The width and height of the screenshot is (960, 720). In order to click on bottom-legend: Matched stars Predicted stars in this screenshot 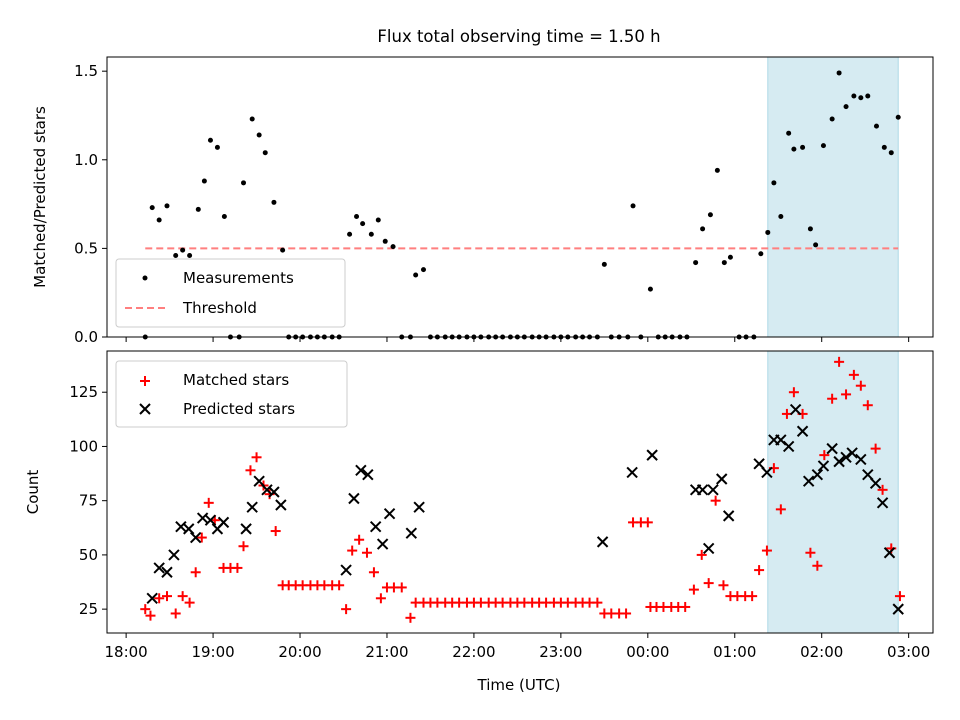, I will do `click(231, 394)`.